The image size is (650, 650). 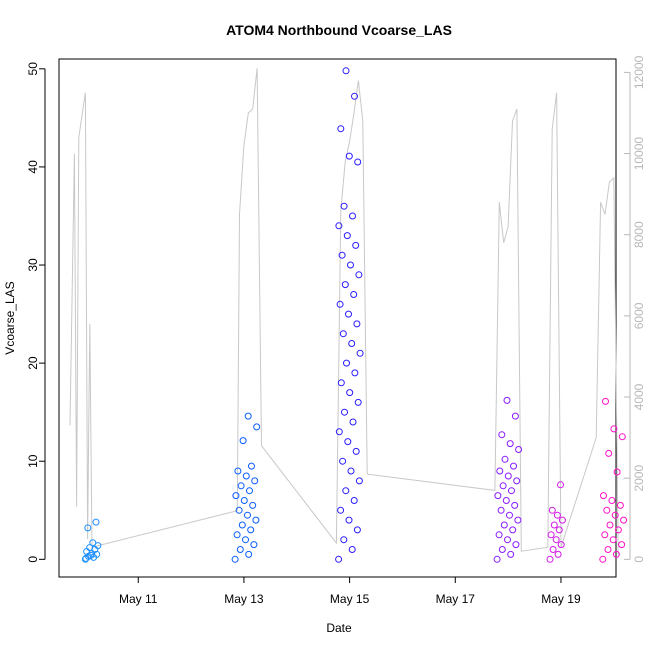 What do you see at coordinates (10, 317) in the screenshot?
I see `y-axis-label: Vcoarse_LAS` at bounding box center [10, 317].